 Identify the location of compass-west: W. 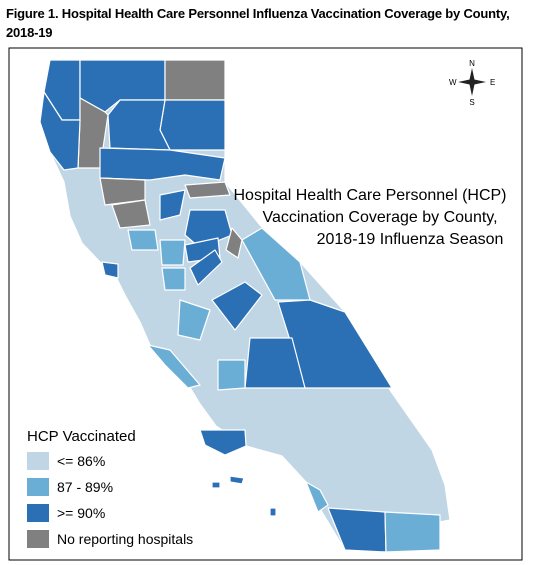
(453, 82).